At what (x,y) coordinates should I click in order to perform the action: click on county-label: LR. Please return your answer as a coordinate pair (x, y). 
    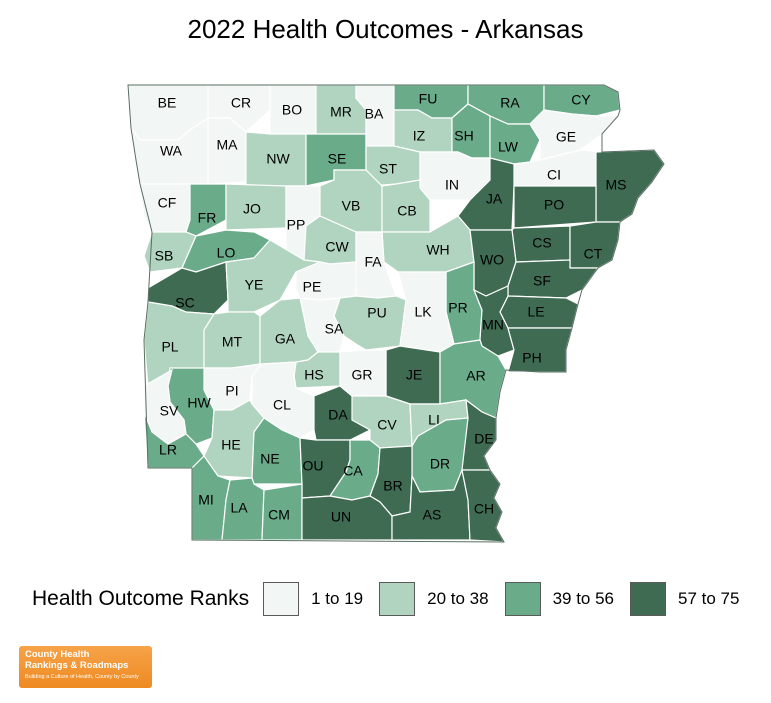
    Looking at the image, I should click on (168, 450).